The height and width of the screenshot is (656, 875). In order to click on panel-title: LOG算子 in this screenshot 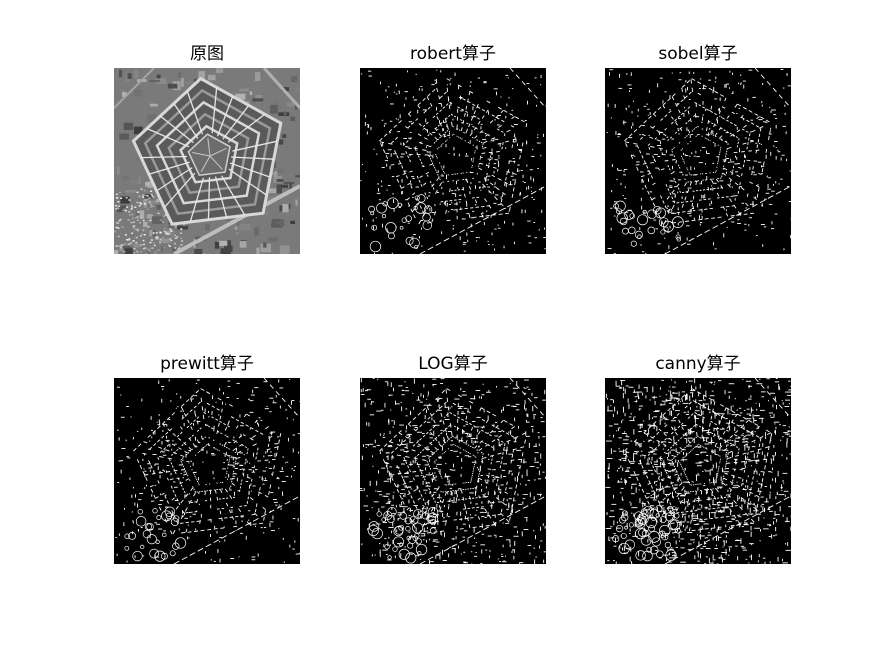, I will do `click(453, 364)`.